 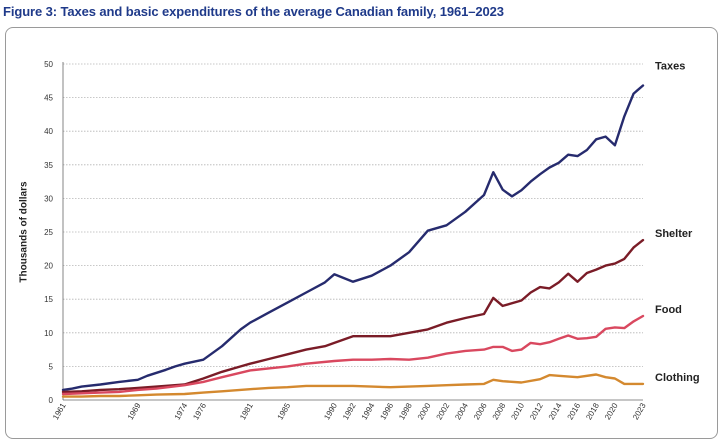 I want to click on x-tick-label: 2000, so click(x=424, y=411).